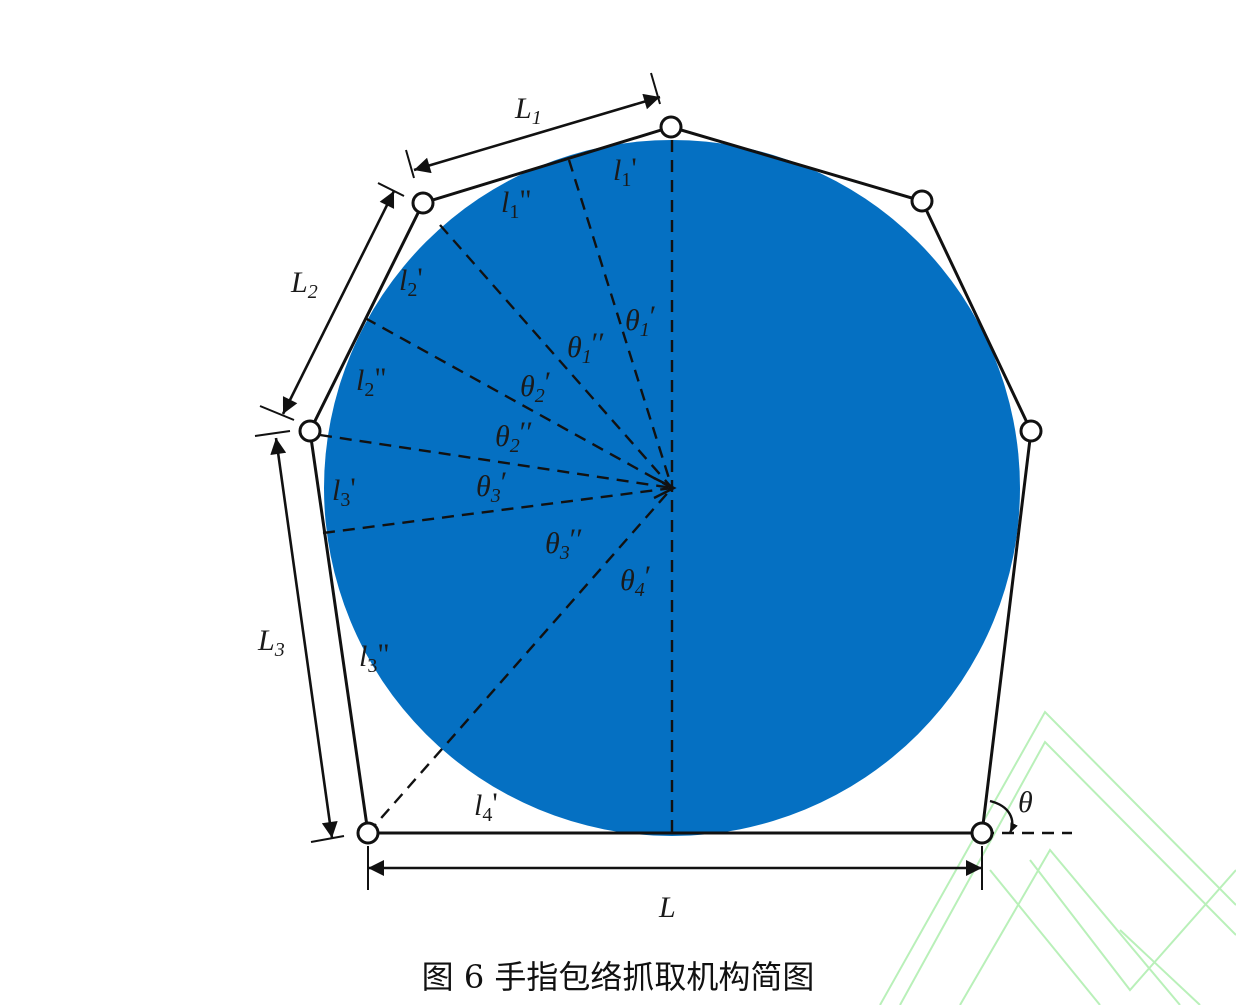 The image size is (1236, 1005). Describe the element at coordinates (371, 381) in the screenshot. I see `label-l2-dprime: l2"` at that location.